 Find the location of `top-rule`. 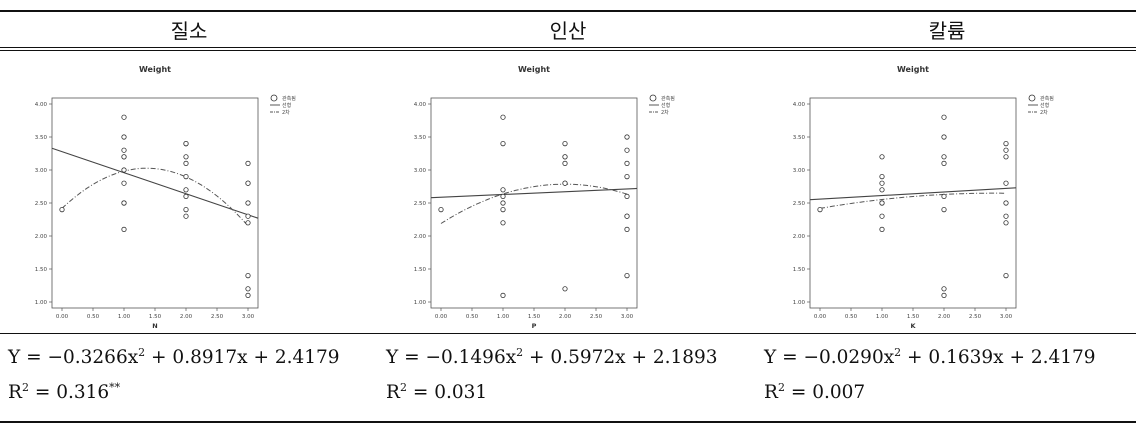

top-rule is located at coordinates (568, 11).